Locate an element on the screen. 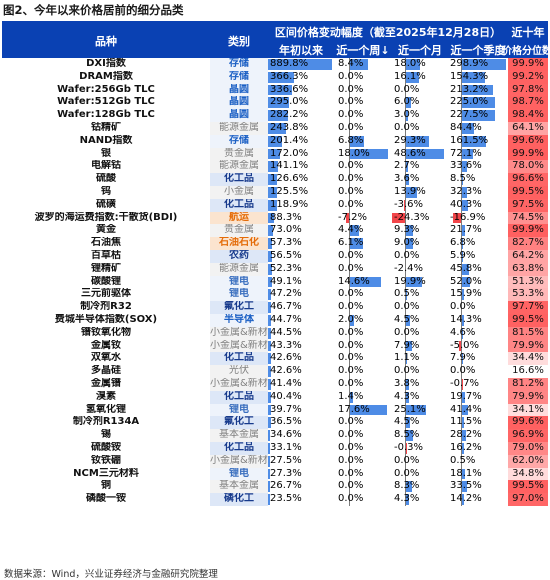 Image resolution: width=550 pixels, height=580 pixels. category-badge: 小金属 is located at coordinates (239, 192).